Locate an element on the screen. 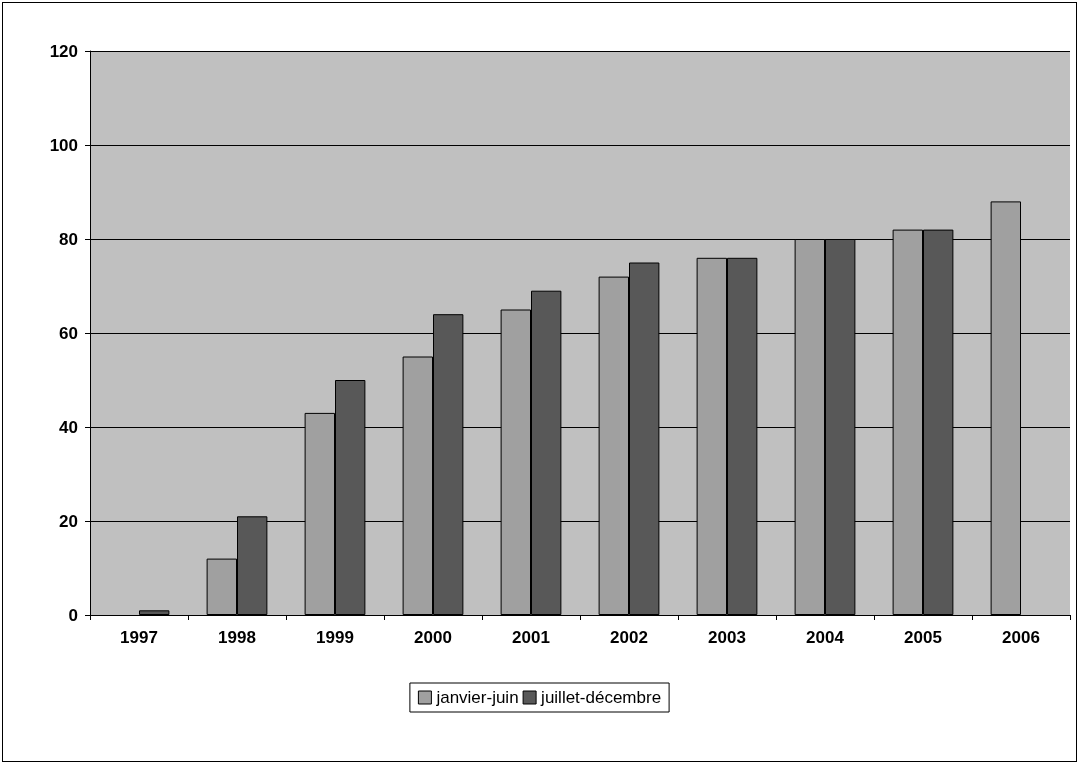  legend-label: janvier-juin is located at coordinates (477, 697).